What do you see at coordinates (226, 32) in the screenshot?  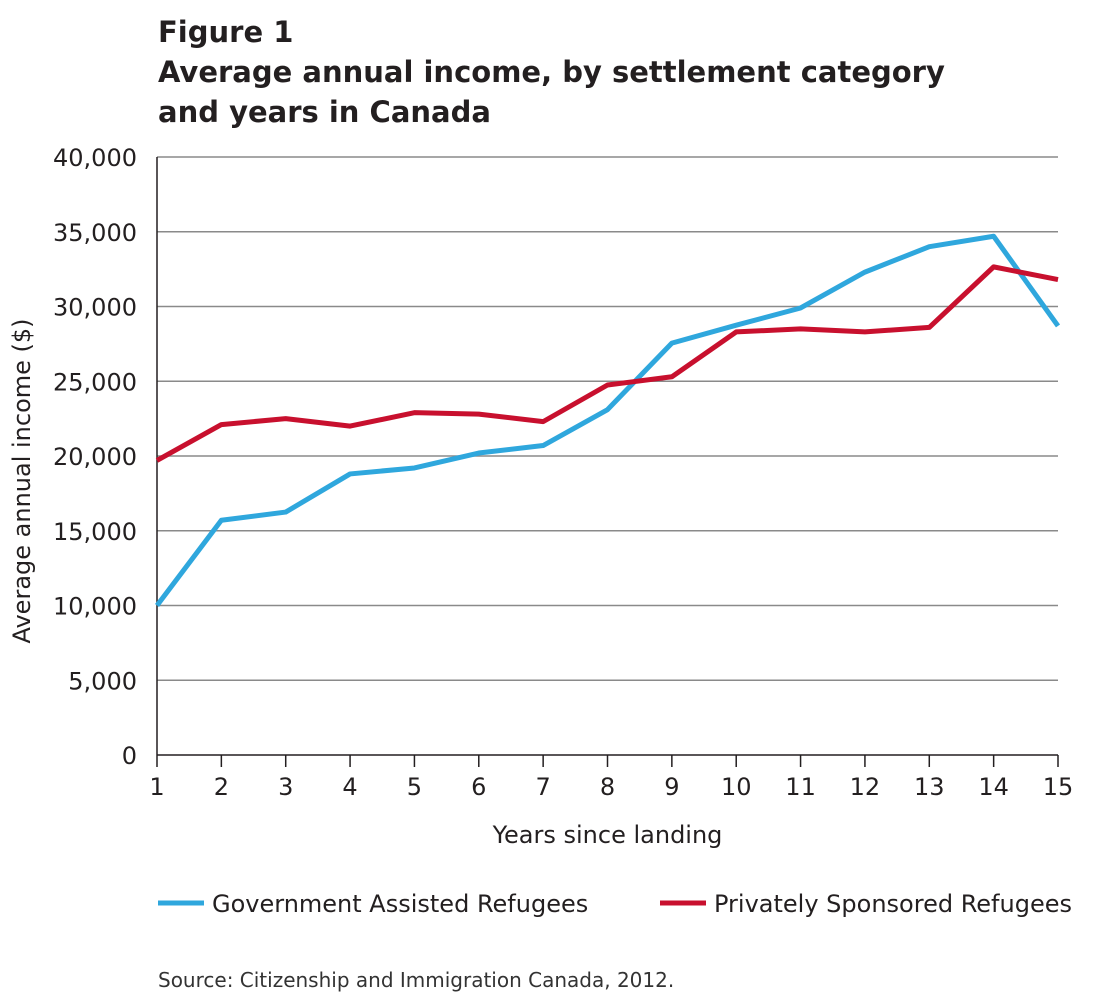 I see `figure-label: Figure 1` at bounding box center [226, 32].